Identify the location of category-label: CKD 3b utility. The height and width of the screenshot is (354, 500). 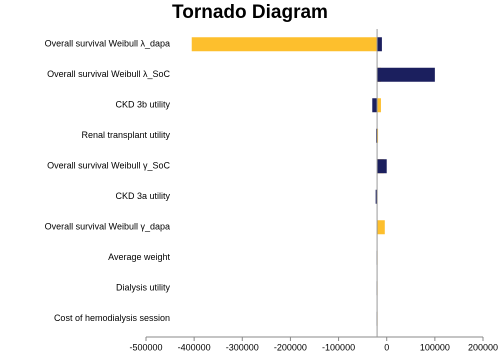
(142, 105).